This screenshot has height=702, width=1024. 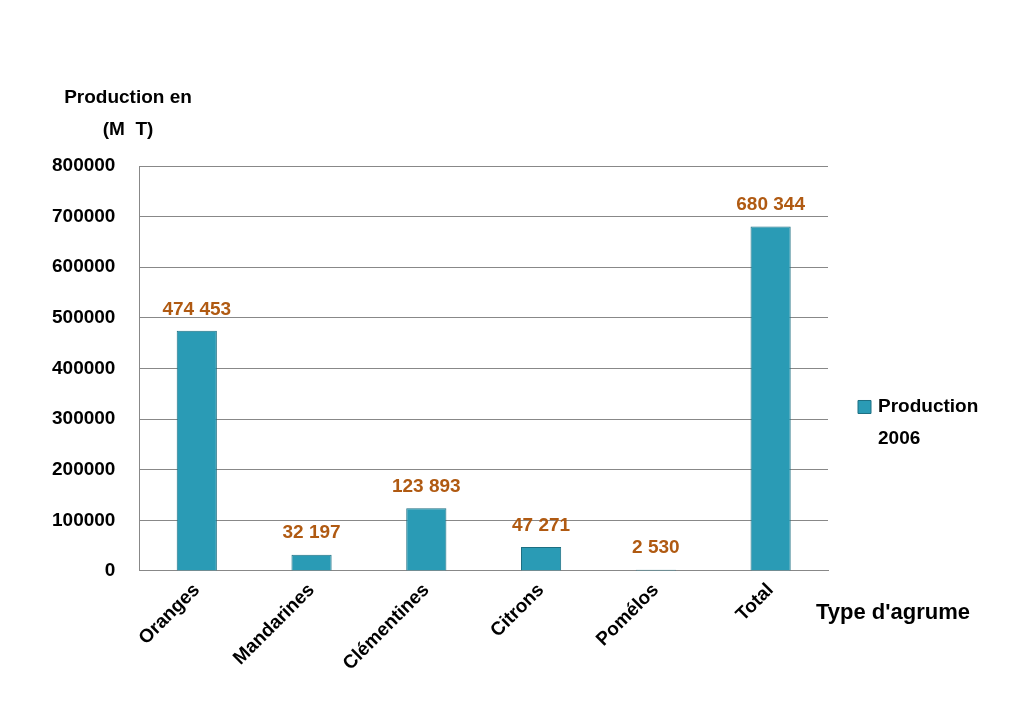 What do you see at coordinates (128, 112) in the screenshot?
I see `y-axis-title: Production en (M T)` at bounding box center [128, 112].